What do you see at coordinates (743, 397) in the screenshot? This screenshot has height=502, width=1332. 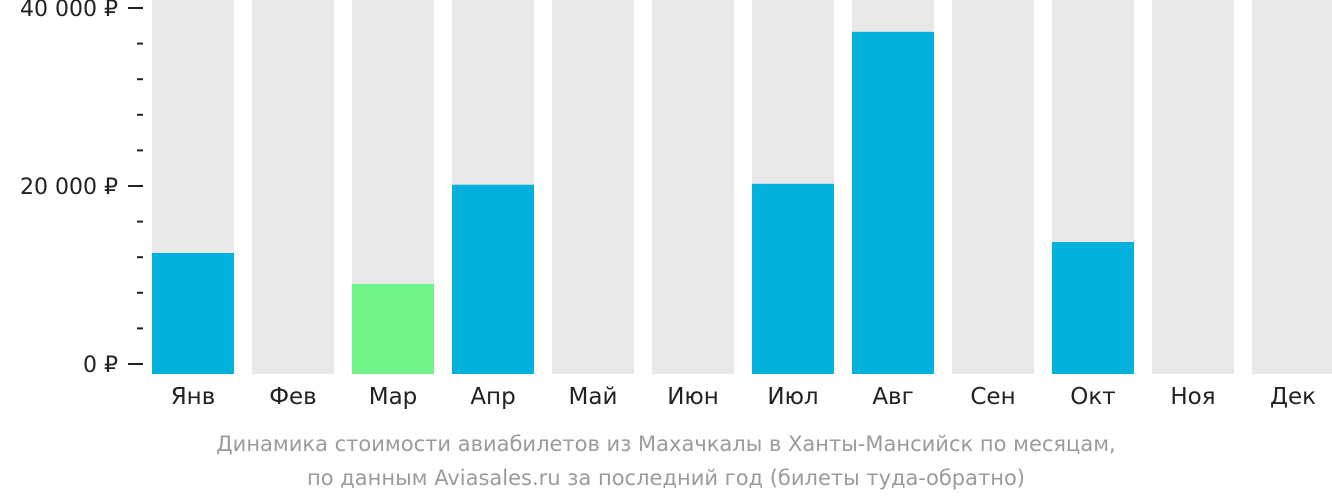 I see `x-axis: Янв Фев Мар Апр Май Июн Июл Авг Сен Окт Ноя Дек` at bounding box center [743, 397].